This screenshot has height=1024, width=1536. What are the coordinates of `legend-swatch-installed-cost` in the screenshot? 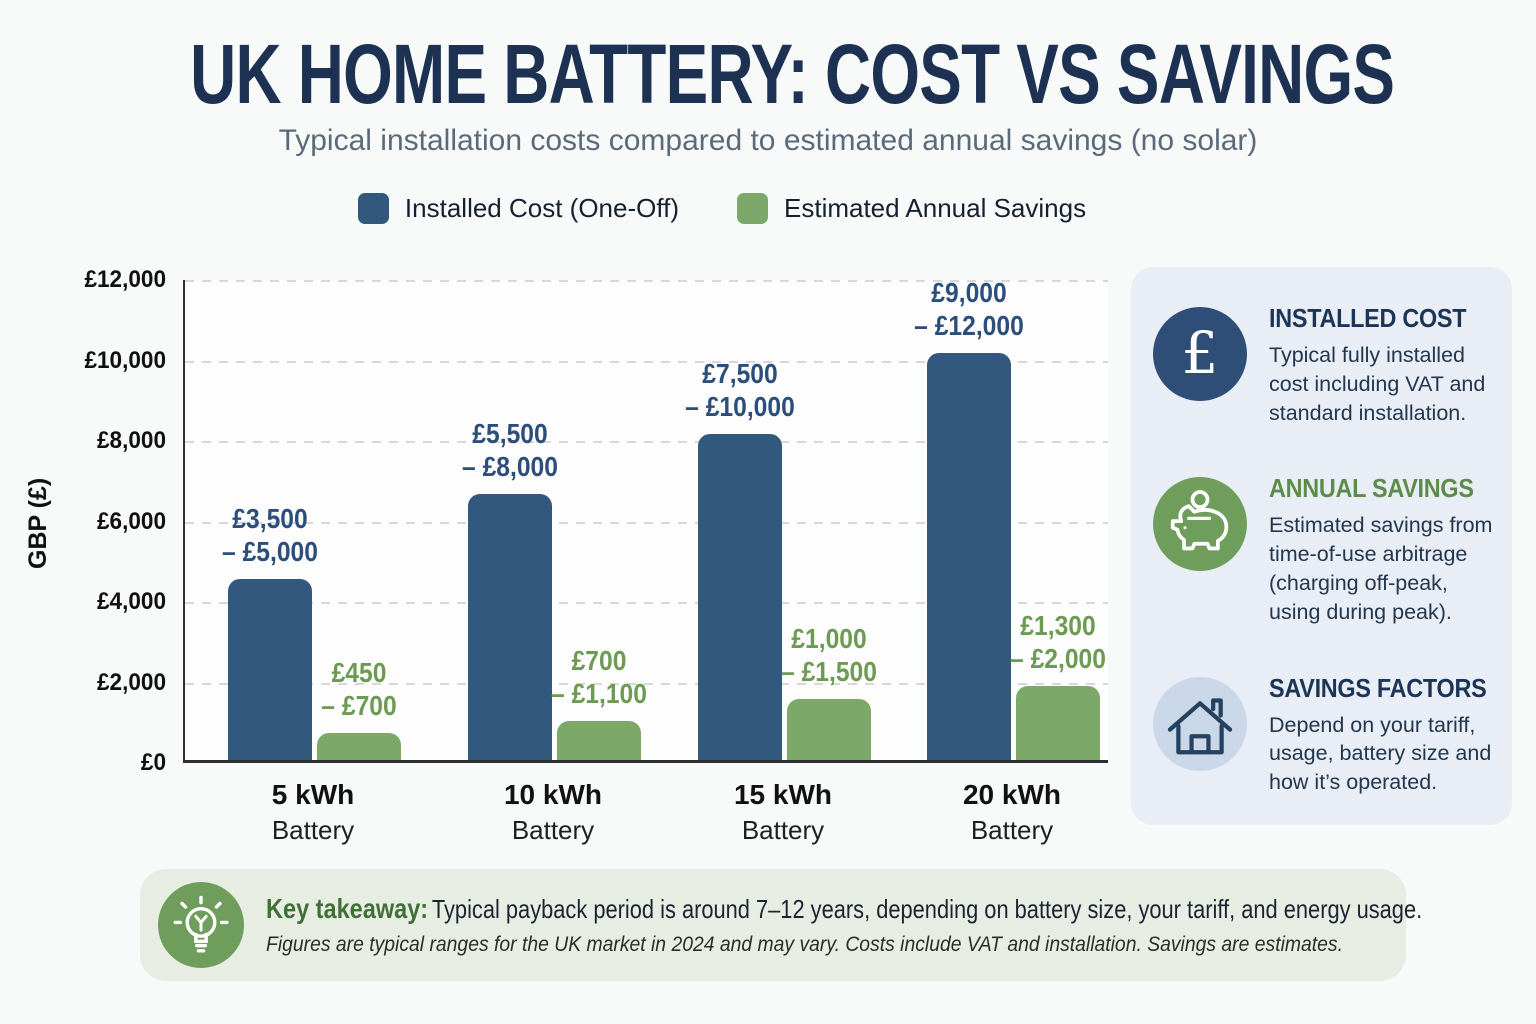 It's located at (373, 208).